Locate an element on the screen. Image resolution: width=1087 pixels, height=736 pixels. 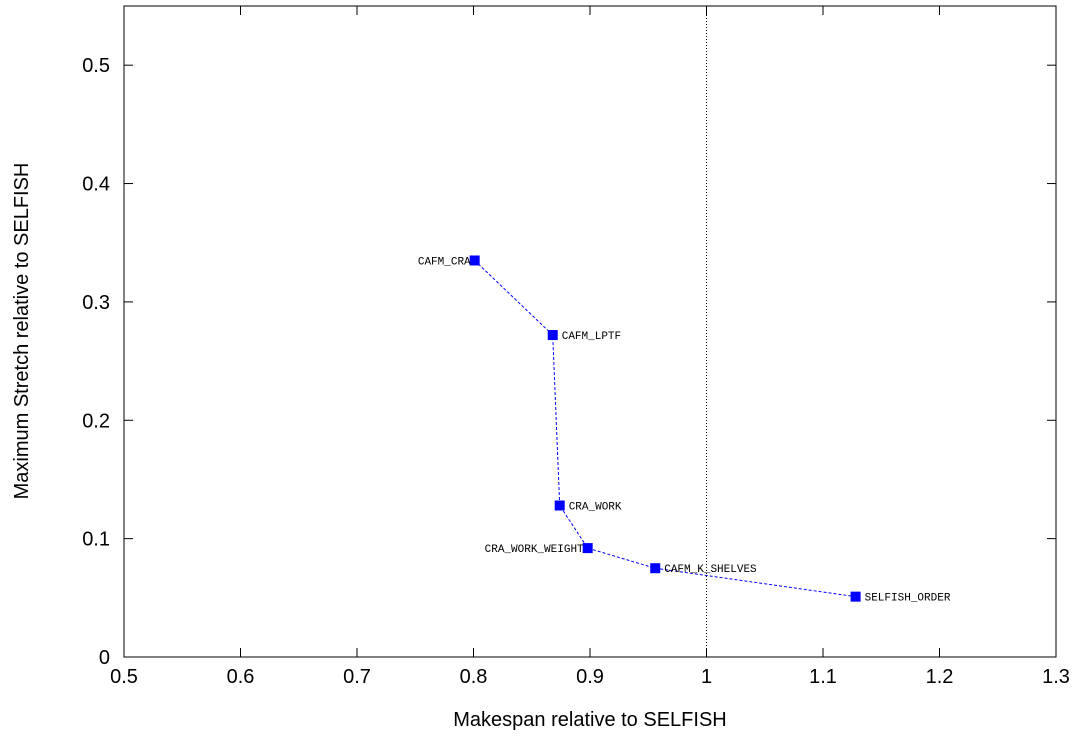
y-axis-title: Maximum Stretch relative to SELFISH is located at coordinates (22, 331).